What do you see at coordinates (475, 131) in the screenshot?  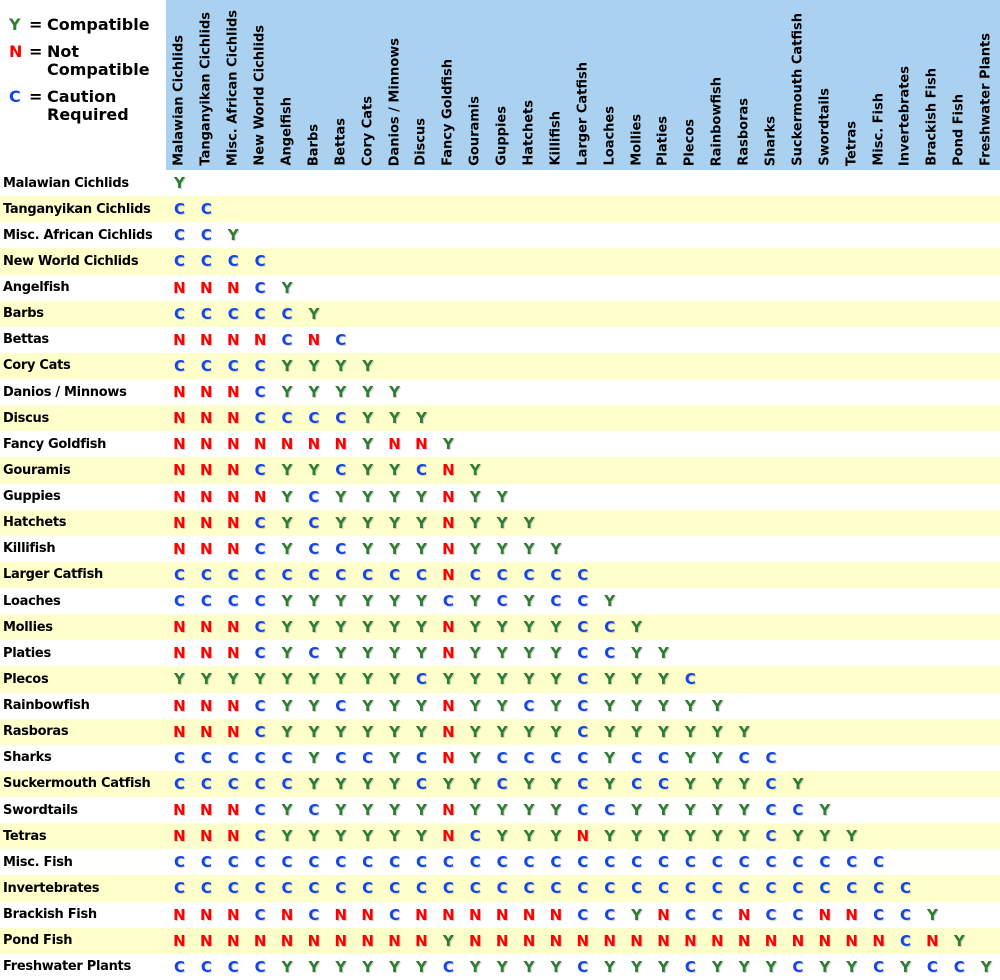 I see `column-header-label: Gouramis` at bounding box center [475, 131].